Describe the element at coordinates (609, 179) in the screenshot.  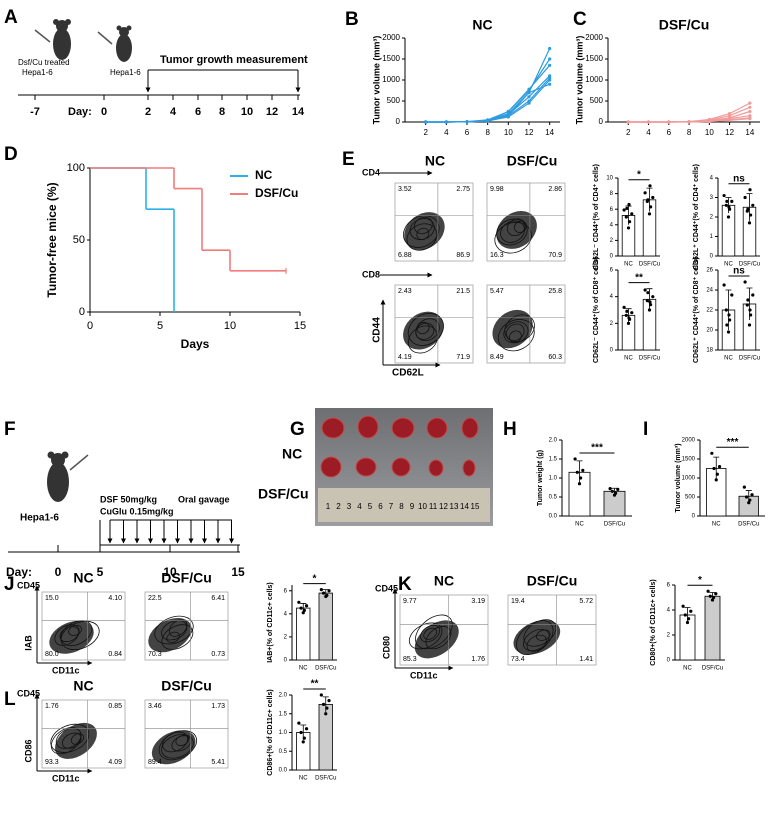
I see `y-tick-label: 10` at that location.